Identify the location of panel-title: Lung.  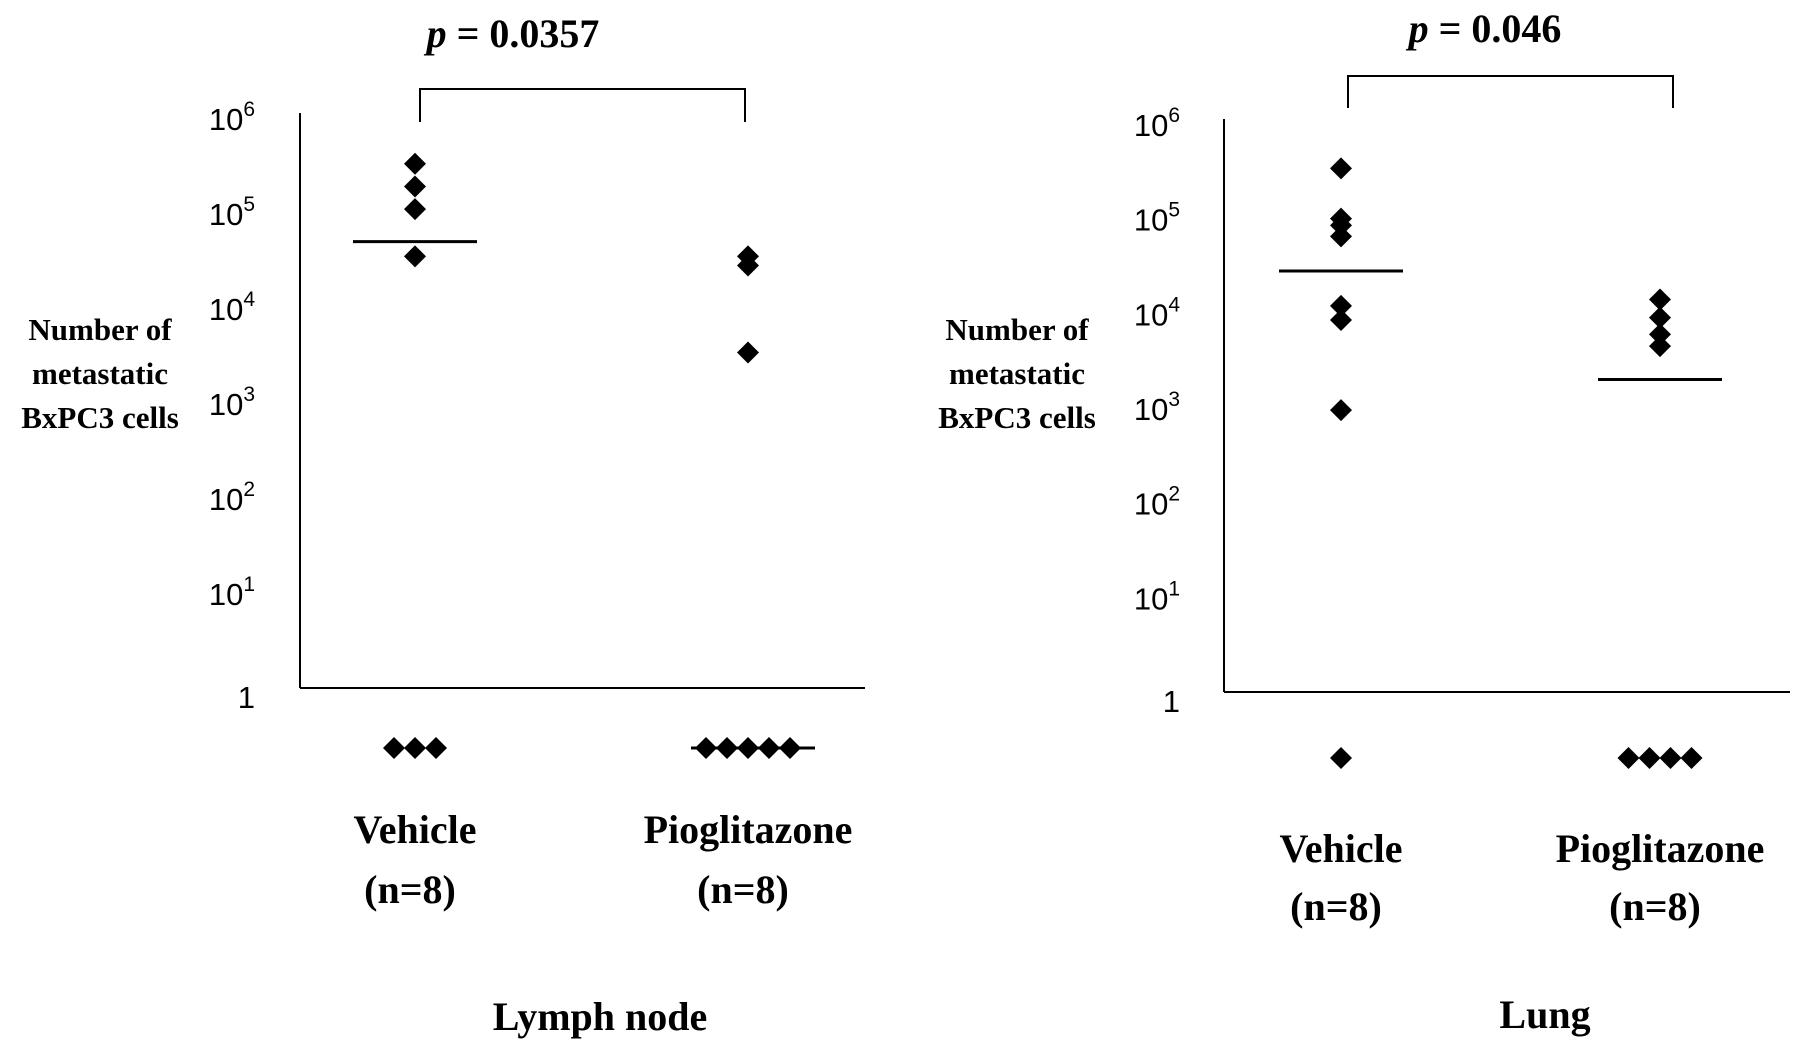
(1544, 1014).